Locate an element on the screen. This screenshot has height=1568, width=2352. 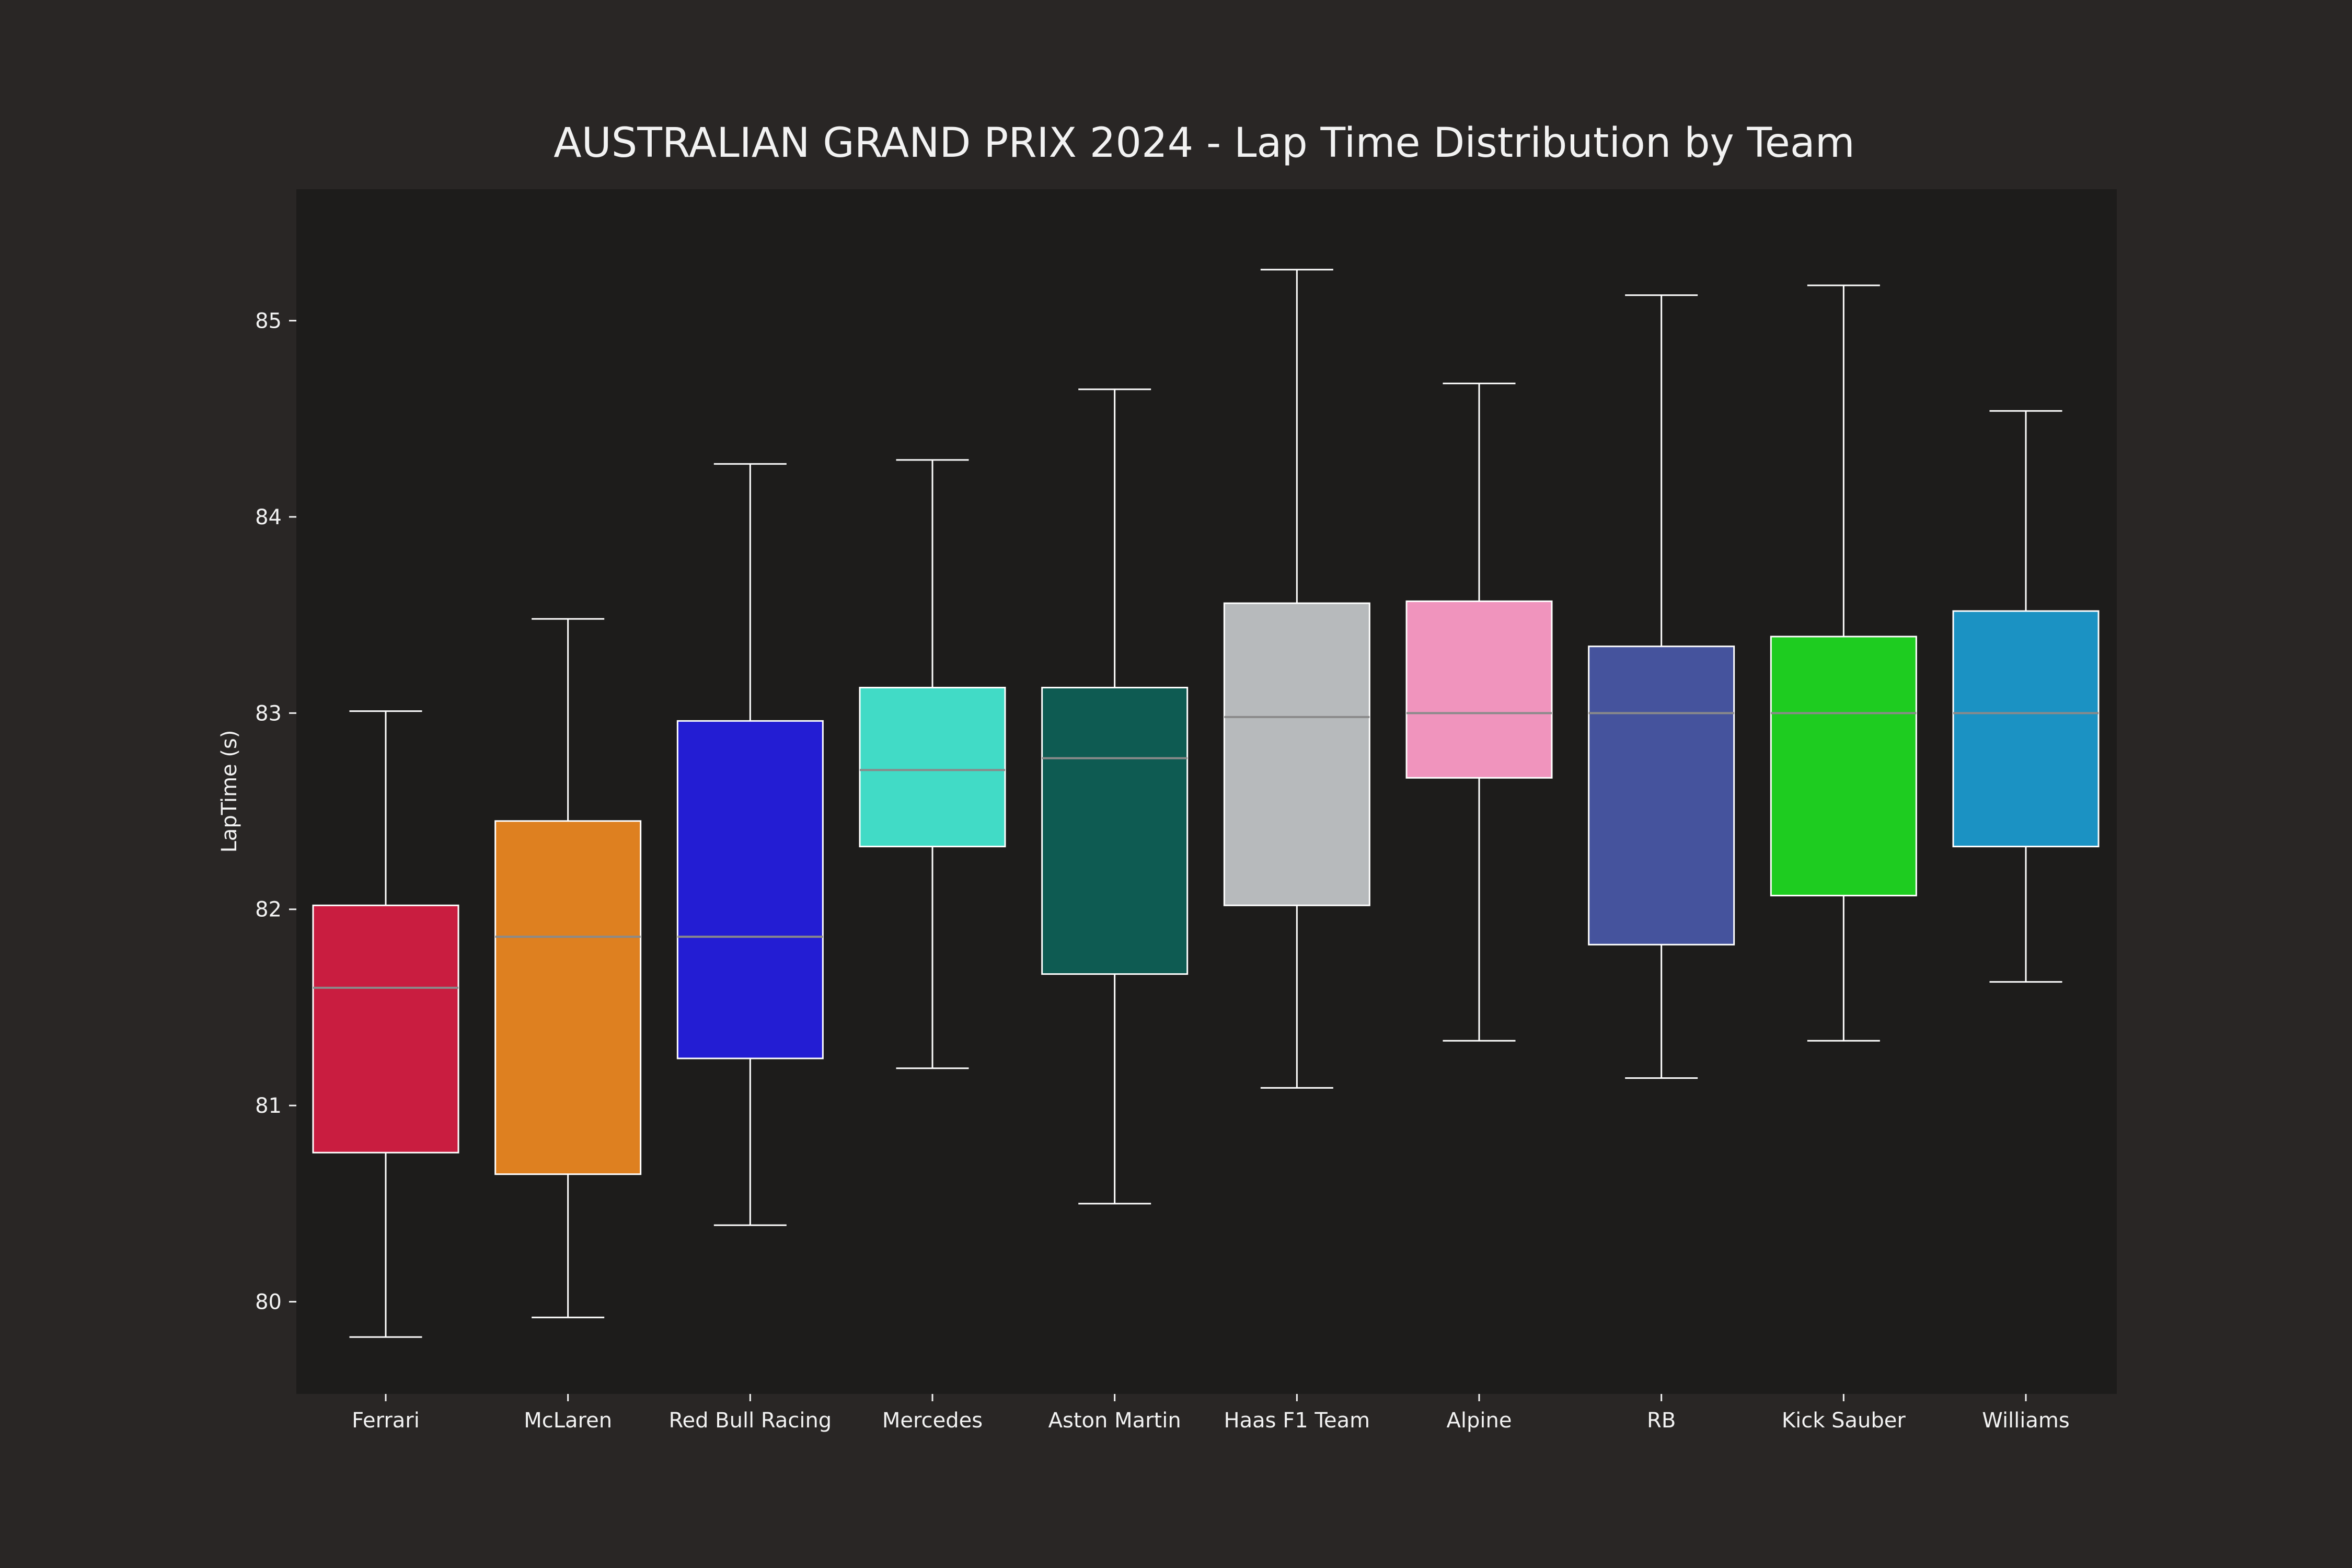
box-red-bull-racing is located at coordinates (750, 844).